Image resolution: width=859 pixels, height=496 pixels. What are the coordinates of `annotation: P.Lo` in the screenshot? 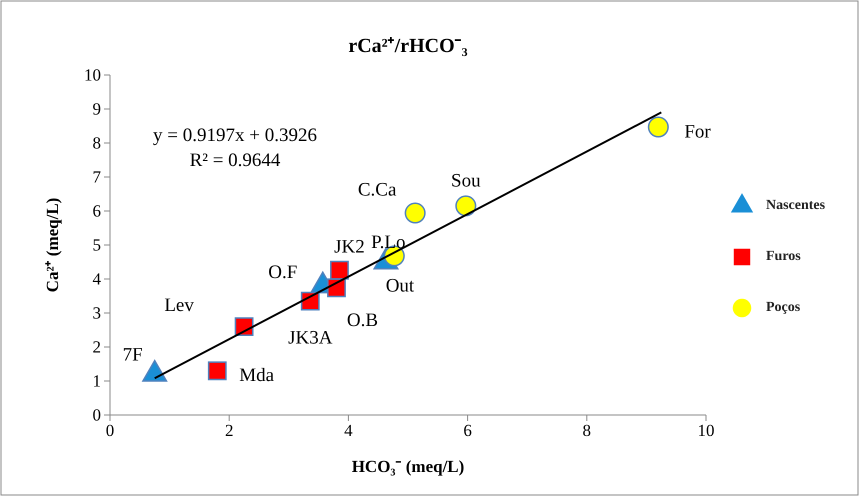 It's located at (388, 243).